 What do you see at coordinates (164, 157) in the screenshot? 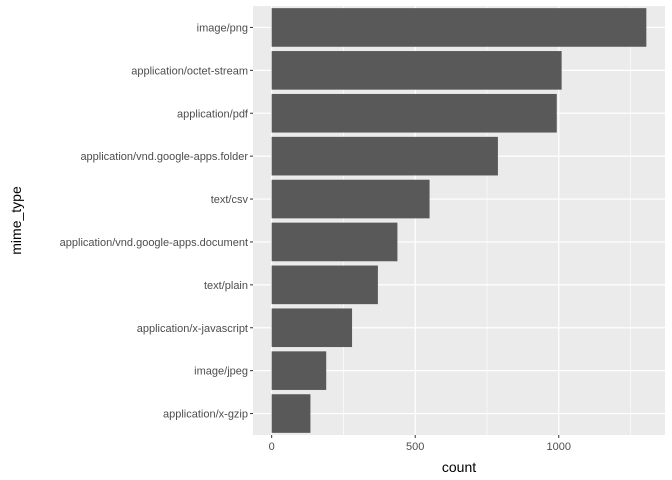
I see `y-tick-label: application/vnd.google-apps.folder` at bounding box center [164, 157].